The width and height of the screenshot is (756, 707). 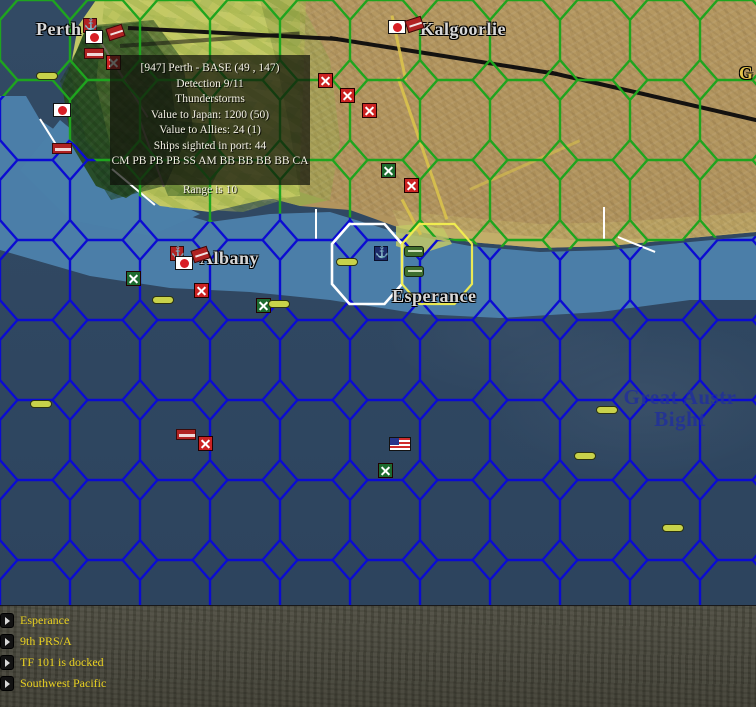 What do you see at coordinates (210, 161) in the screenshot?
I see `tooltip-ship-types: CM PB PB PB SS AM BB BB BB BB CA` at bounding box center [210, 161].